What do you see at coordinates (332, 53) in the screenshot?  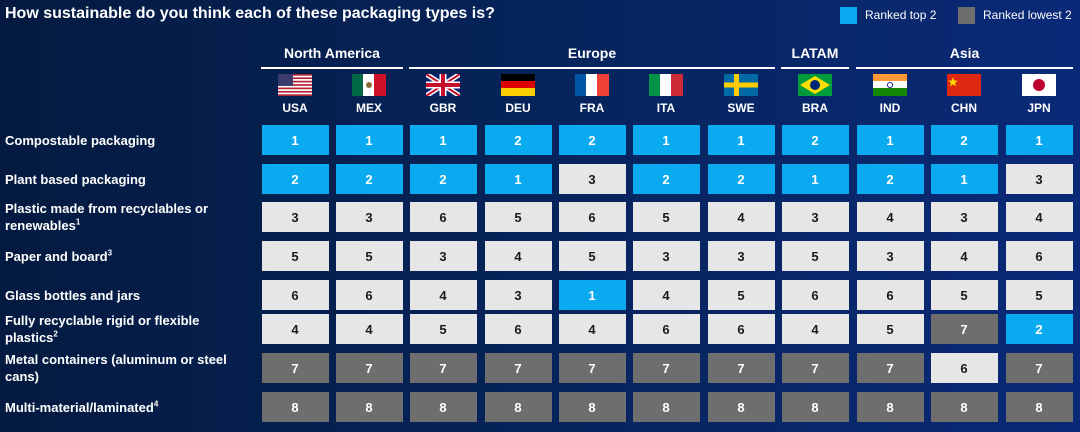 I see `region-header: North America` at bounding box center [332, 53].